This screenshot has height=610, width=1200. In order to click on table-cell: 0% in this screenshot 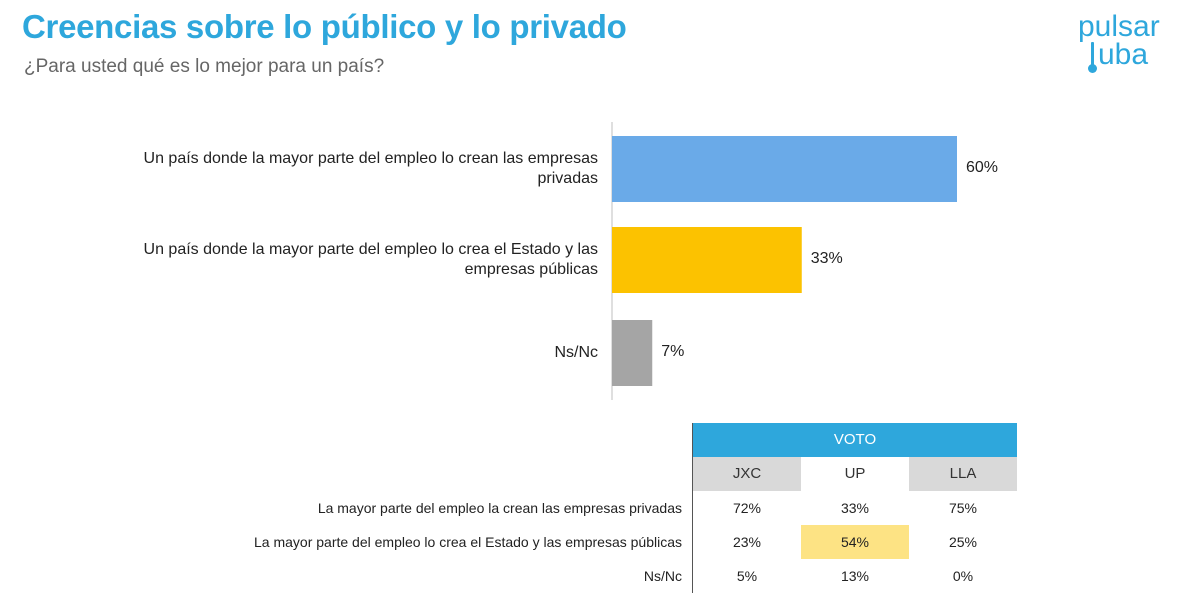, I will do `click(963, 576)`.